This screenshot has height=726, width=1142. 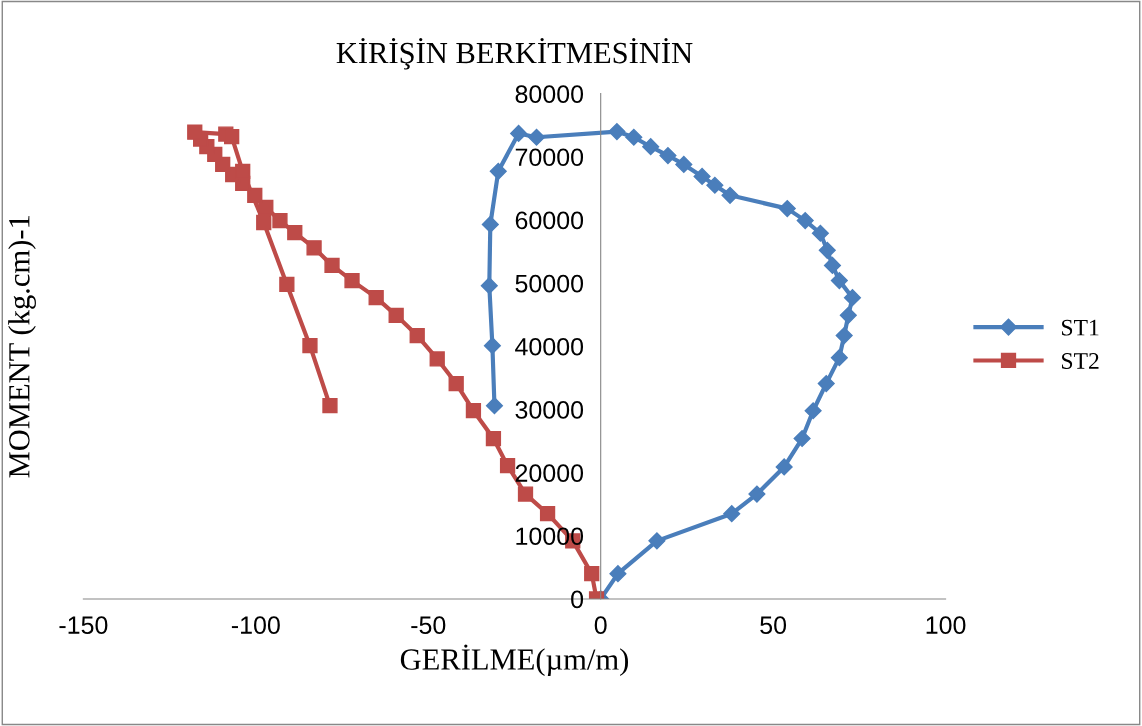 What do you see at coordinates (549, 346) in the screenshot?
I see `y-tick-label: 40000` at bounding box center [549, 346].